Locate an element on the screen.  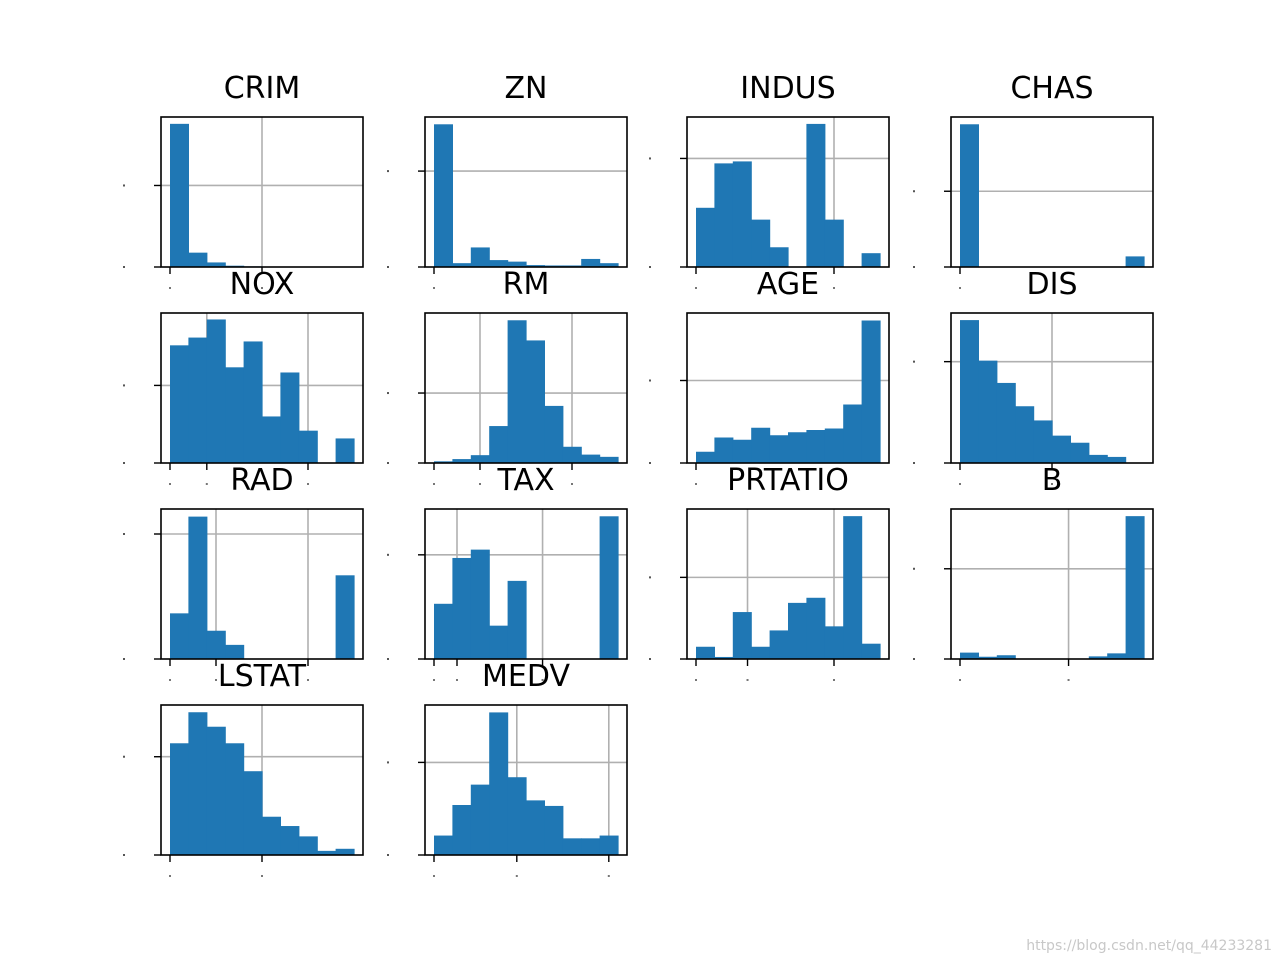
histogram-crim: CRIM is located at coordinates (243, 180).